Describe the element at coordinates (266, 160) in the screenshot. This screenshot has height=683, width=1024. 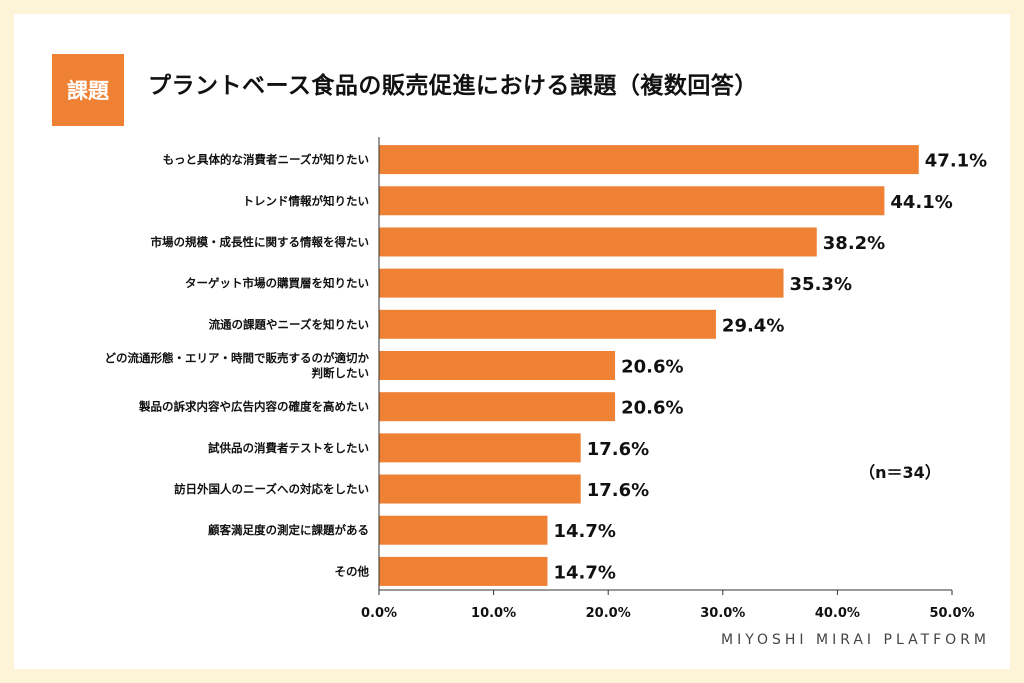
I see `category-label-1: もっと具体的な消費者ニーズが知りたい` at that location.